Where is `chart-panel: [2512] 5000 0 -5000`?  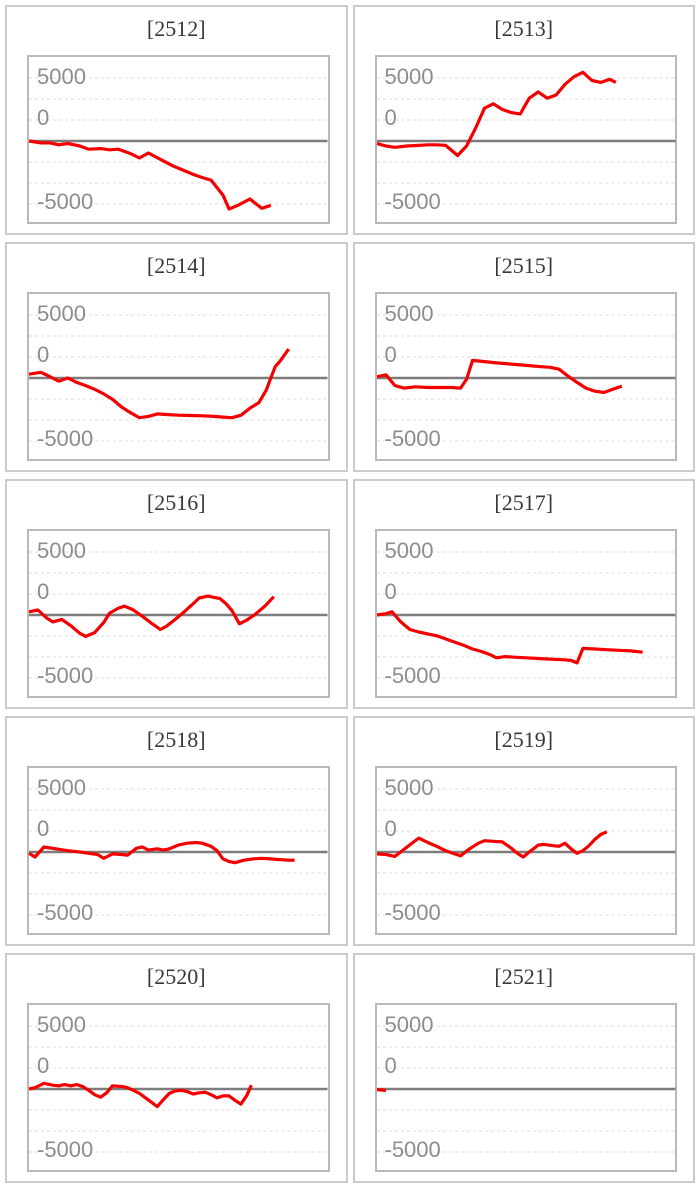 chart-panel: [2512] 5000 0 -5000 is located at coordinates (176, 120).